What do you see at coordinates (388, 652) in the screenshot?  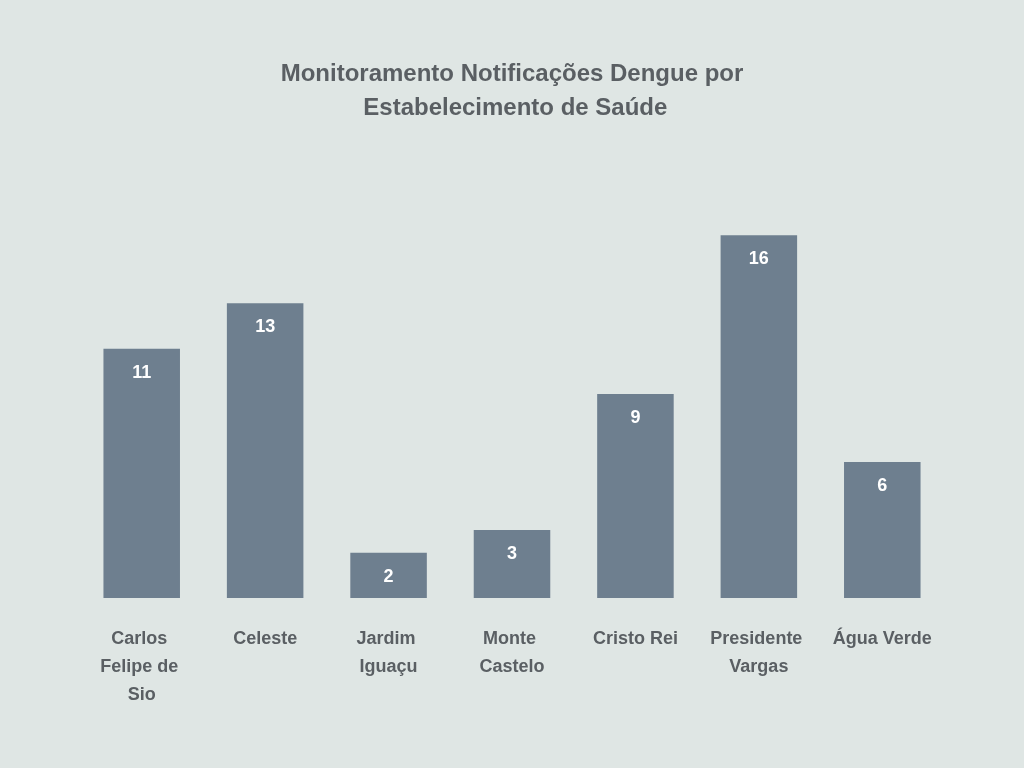 I see `x-tick-label: Jardim Iguaçu` at bounding box center [388, 652].